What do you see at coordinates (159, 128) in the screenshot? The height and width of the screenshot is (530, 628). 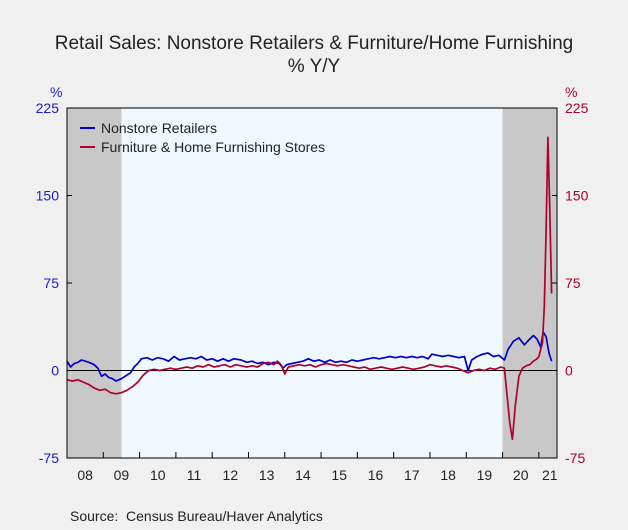 I see `legend-label-nonstore-retailers: Nonstore Retailers` at bounding box center [159, 128].